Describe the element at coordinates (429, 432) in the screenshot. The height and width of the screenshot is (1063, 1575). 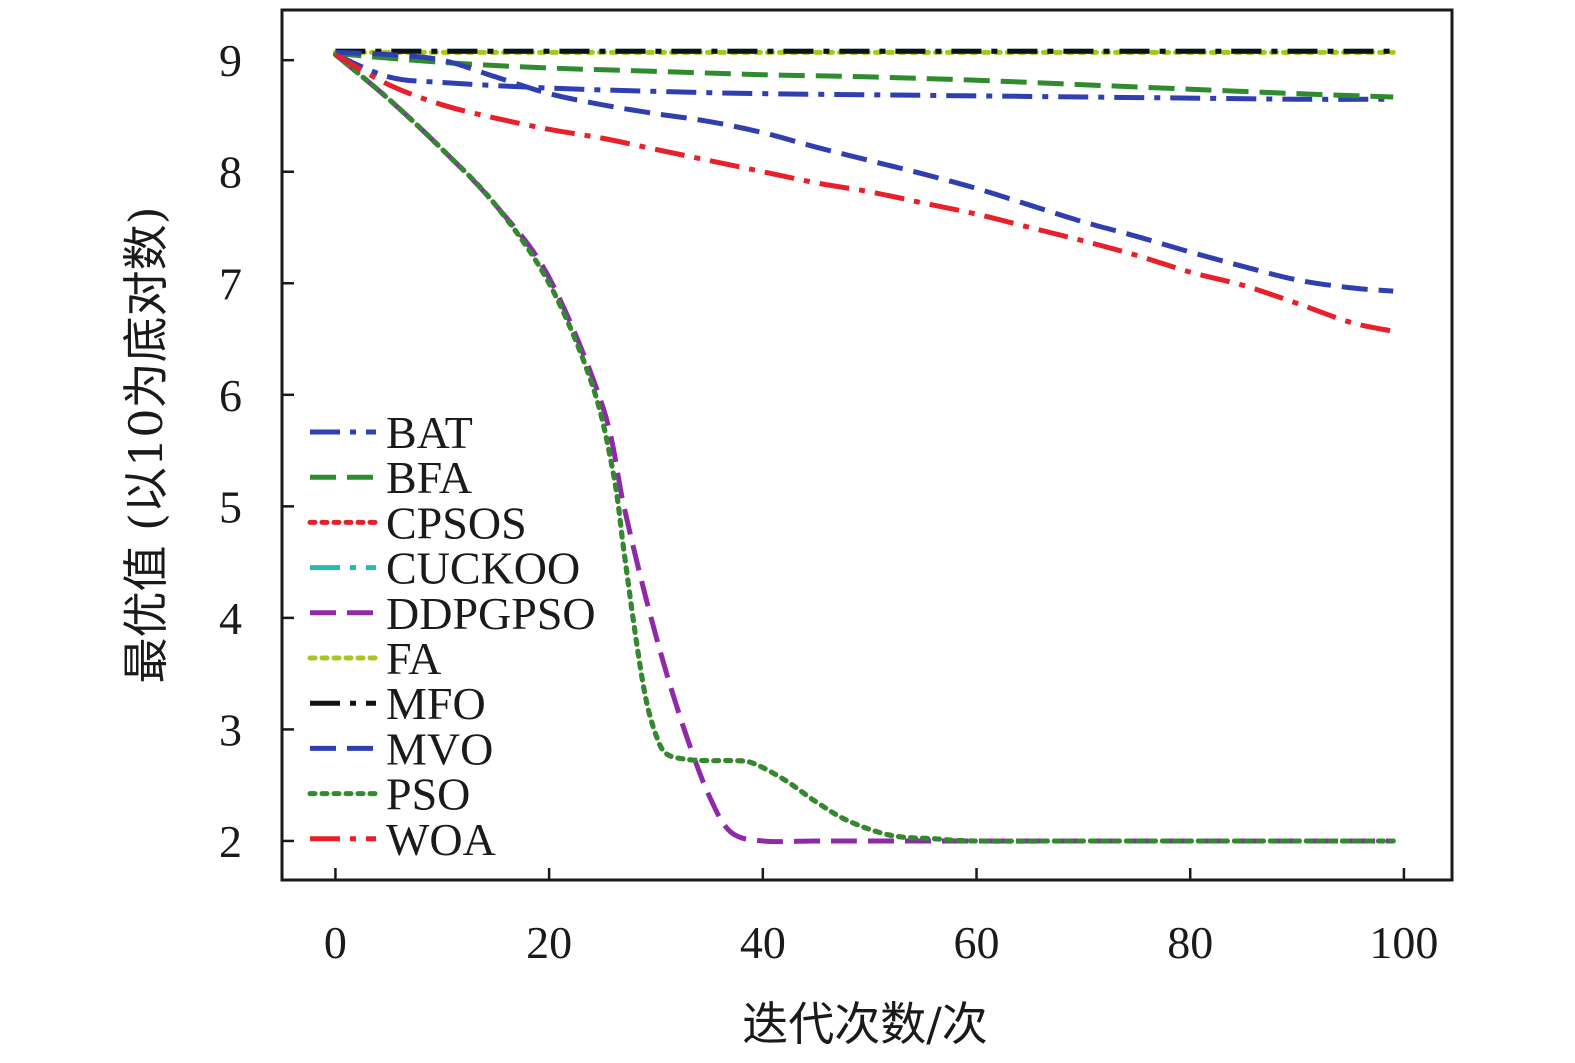
I see `legend-label-bat: BAT` at that location.